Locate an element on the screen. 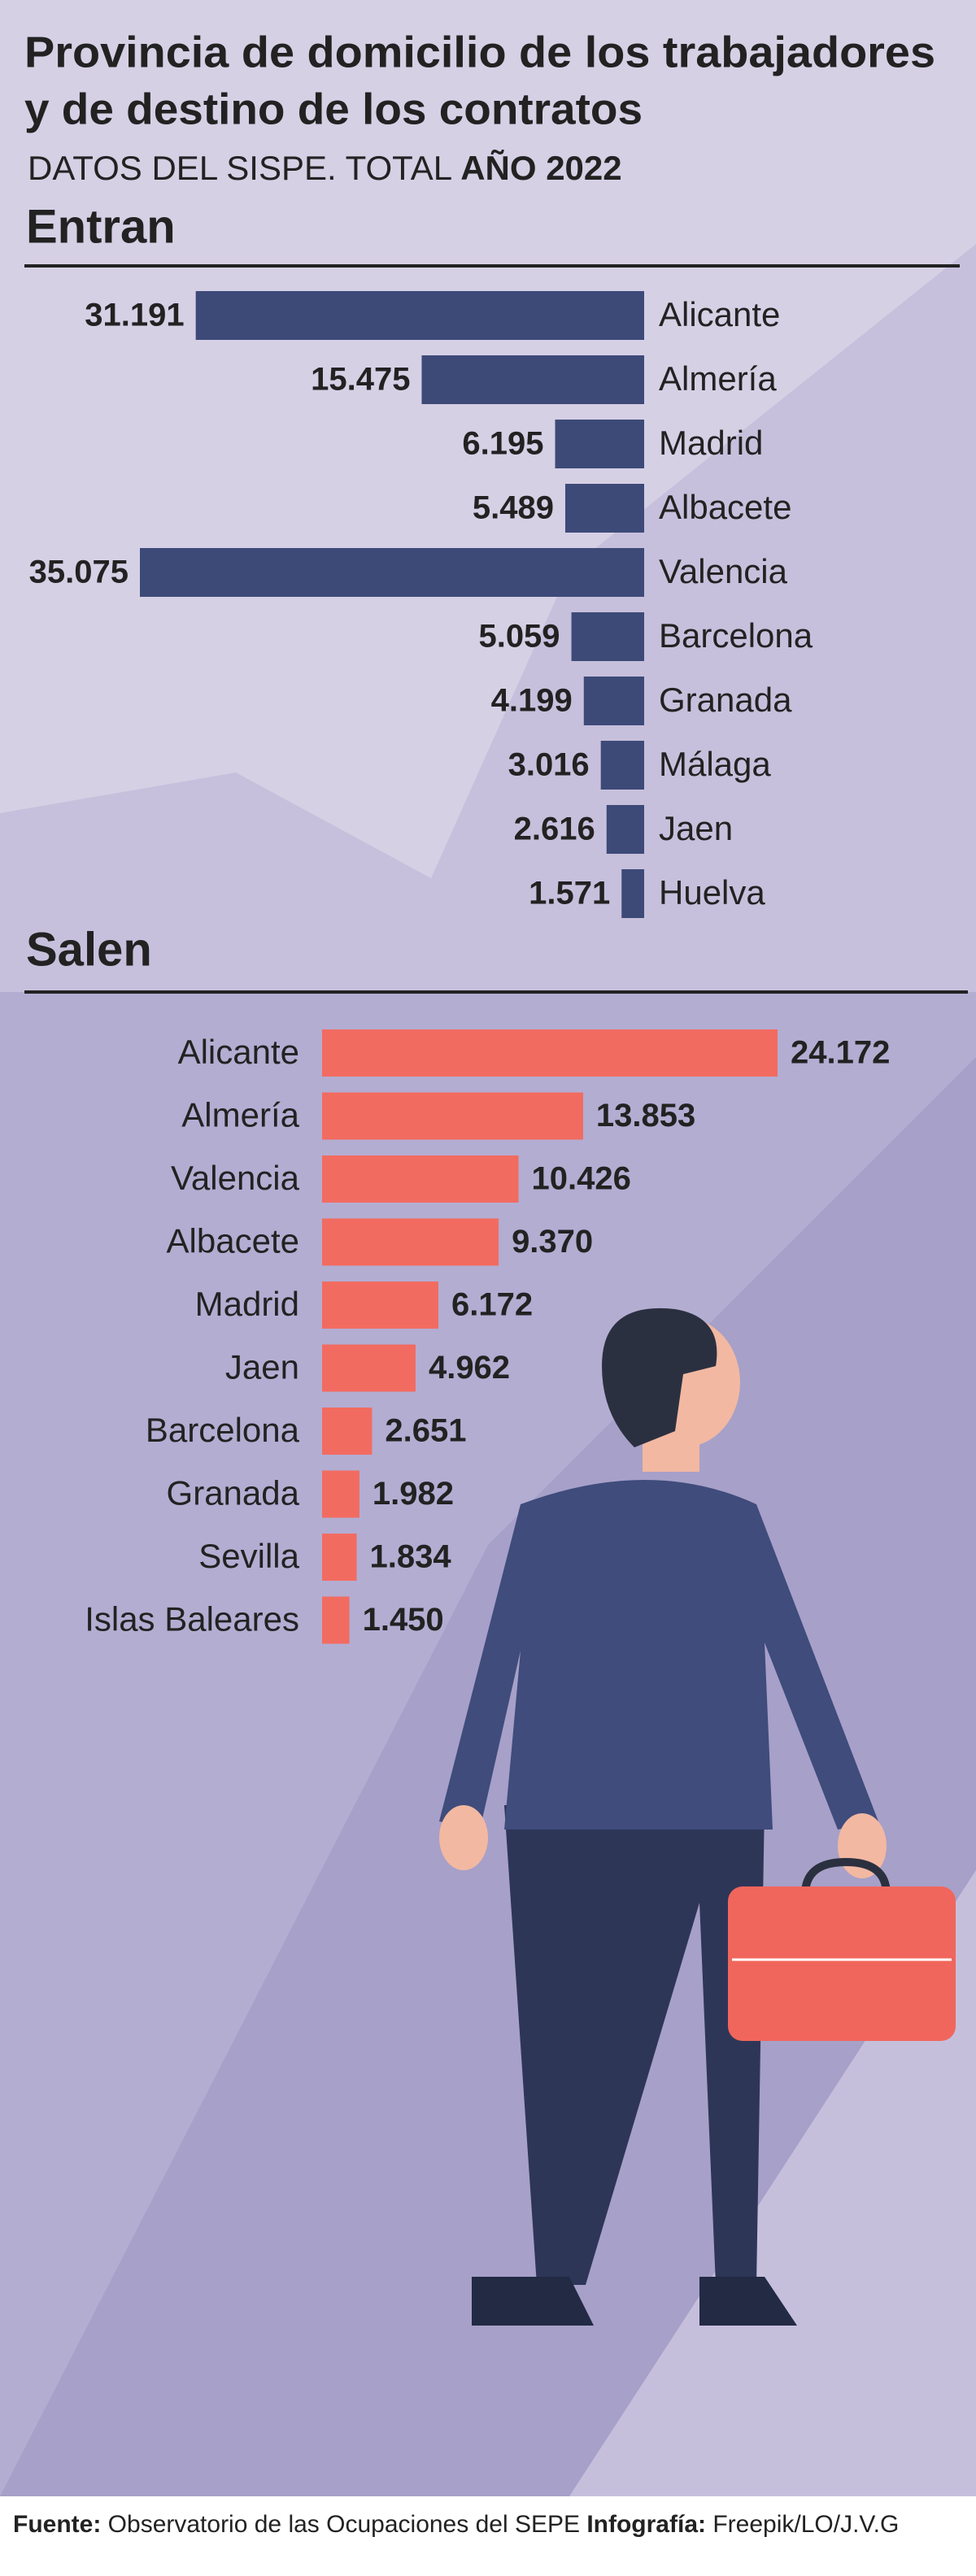  value-label: 2.616 is located at coordinates (554, 830).